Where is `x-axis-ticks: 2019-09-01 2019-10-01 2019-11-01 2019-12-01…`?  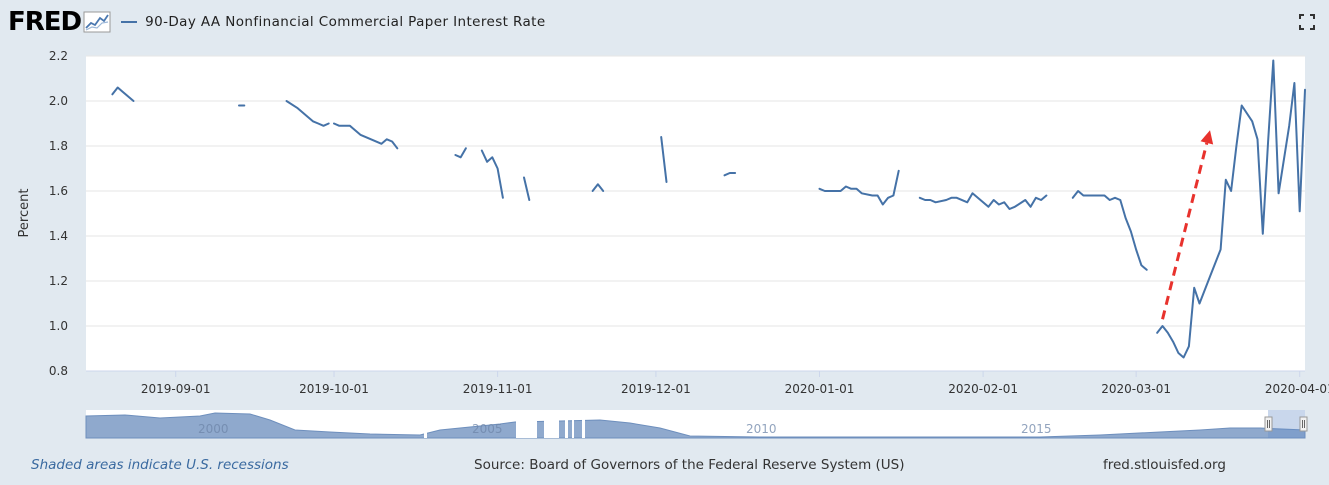
x-axis-ticks: 2019-09-01 2019-10-01 2019-11-01 2019-12-01… is located at coordinates (707, 383).